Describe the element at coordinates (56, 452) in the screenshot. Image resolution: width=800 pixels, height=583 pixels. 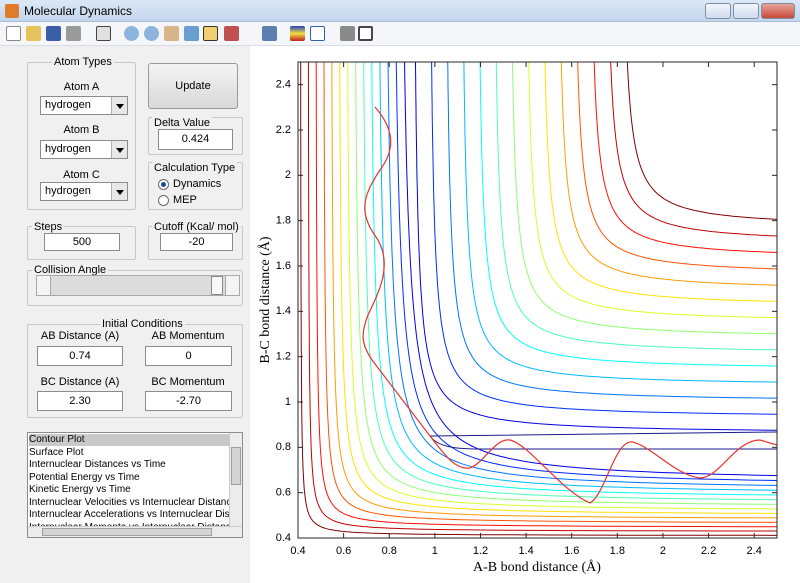
I see `list-item: Surface Plot` at that location.